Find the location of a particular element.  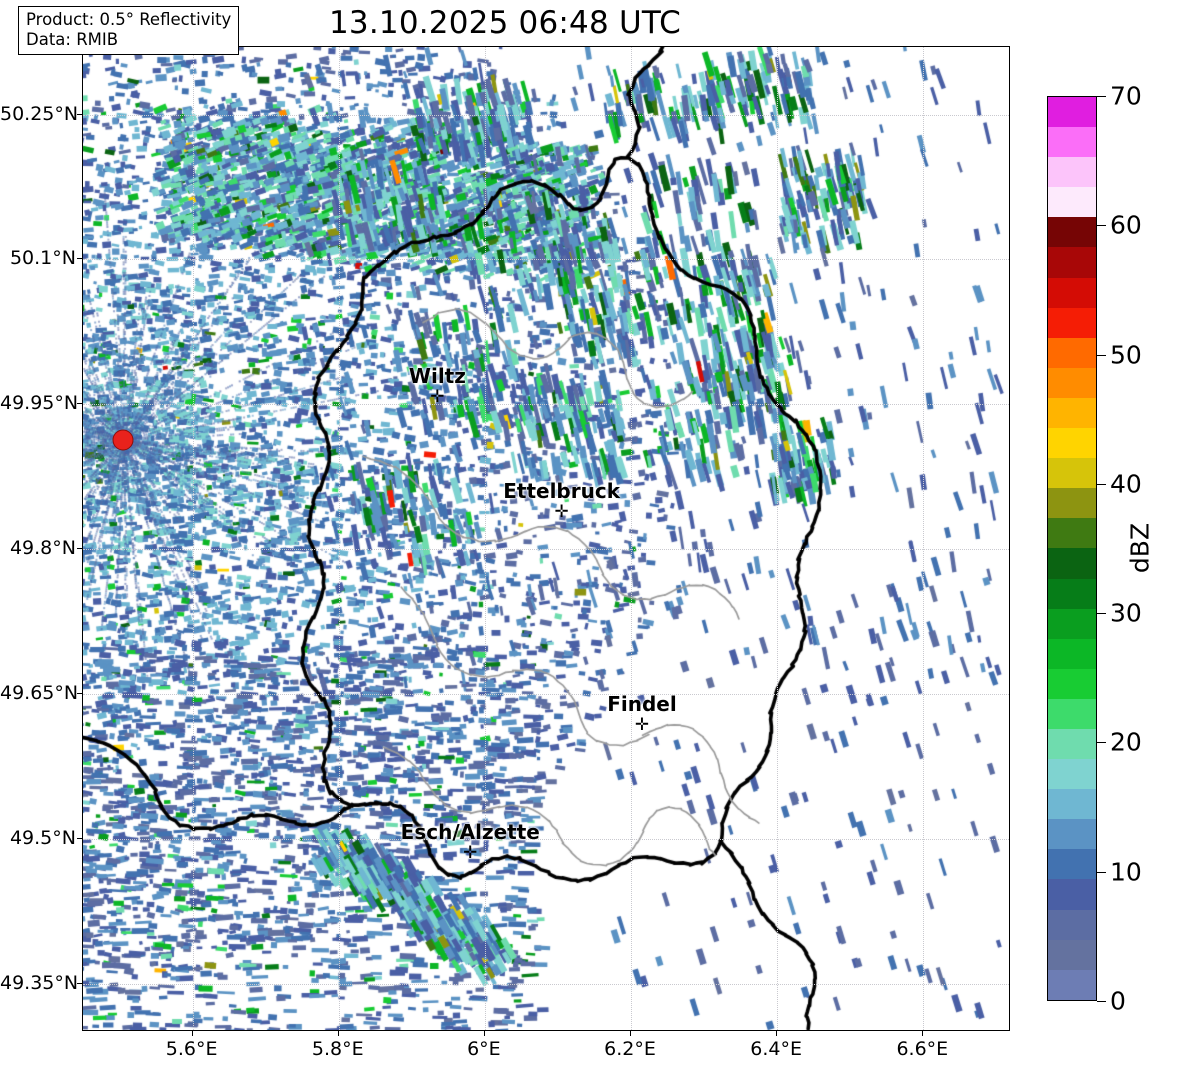

city-label-findel: Findel ✛ is located at coordinates (642, 714).